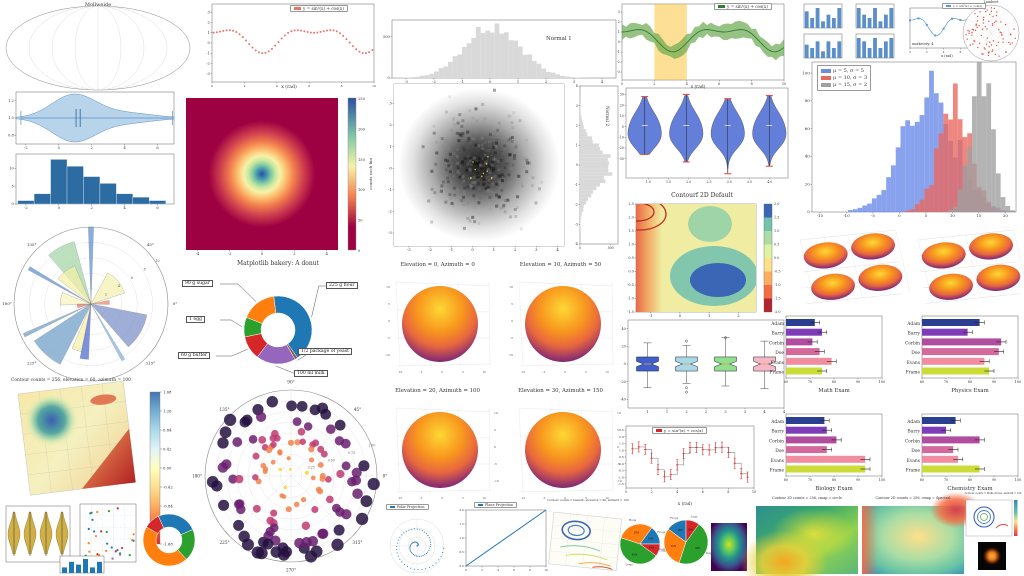 The image size is (1024, 576). What do you see at coordinates (91, 120) in the screenshot?
I see `violin-horizontal-plot: 1.2 1.0 0.8 -2 0 2 4 6` at bounding box center [91, 120].